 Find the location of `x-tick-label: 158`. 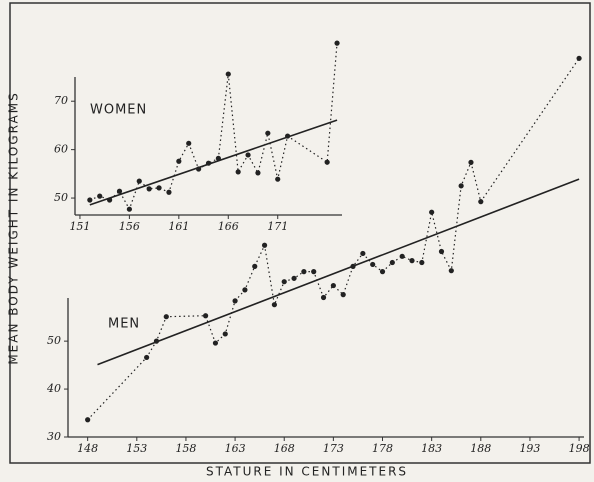

x-tick-label: 158 is located at coordinates (185, 448).